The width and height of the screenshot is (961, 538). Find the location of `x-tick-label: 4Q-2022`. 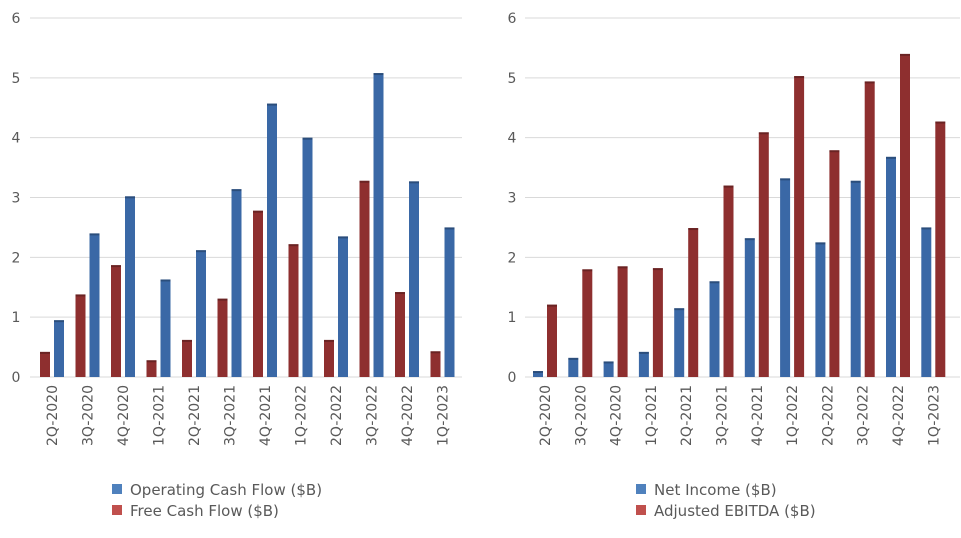

x-tick-label: 4Q-2022 is located at coordinates (408, 415).